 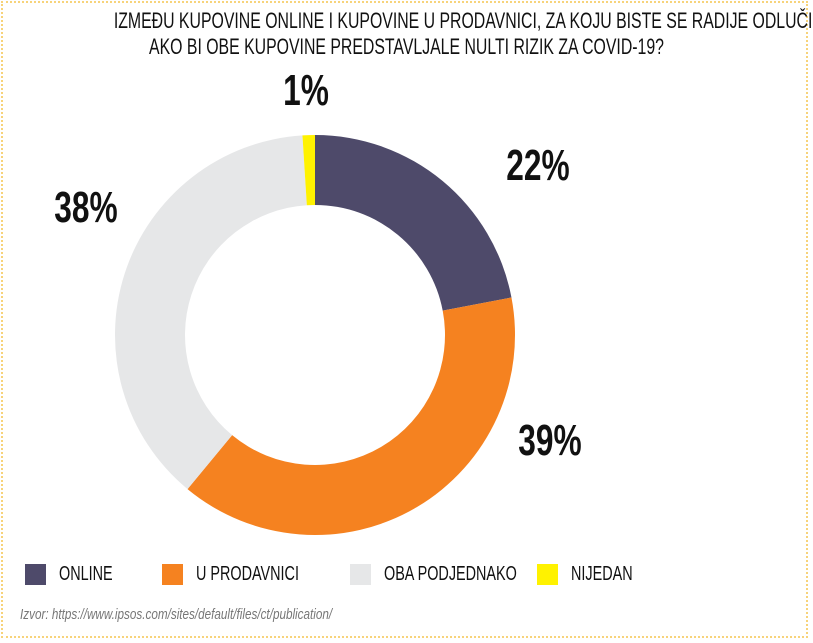 I want to click on legend-item-u-prodavnici: U PRODAVNICI, so click(x=250, y=574).